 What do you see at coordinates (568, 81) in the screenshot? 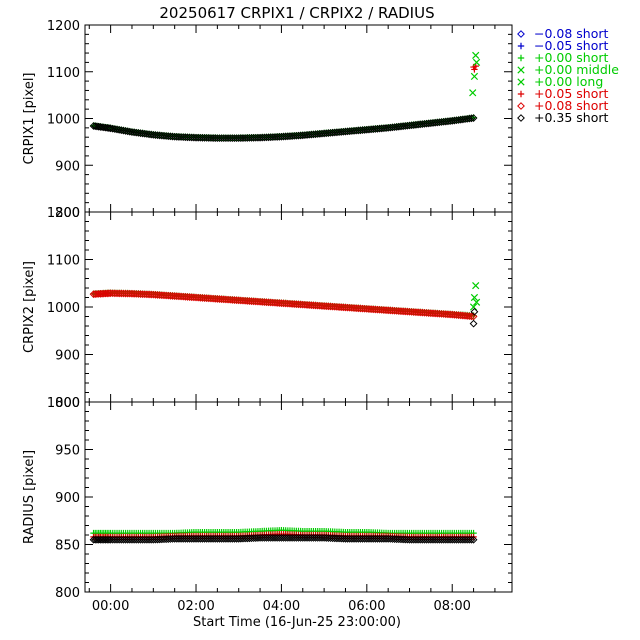
I see `legend-label: +0.00 long` at bounding box center [568, 81].